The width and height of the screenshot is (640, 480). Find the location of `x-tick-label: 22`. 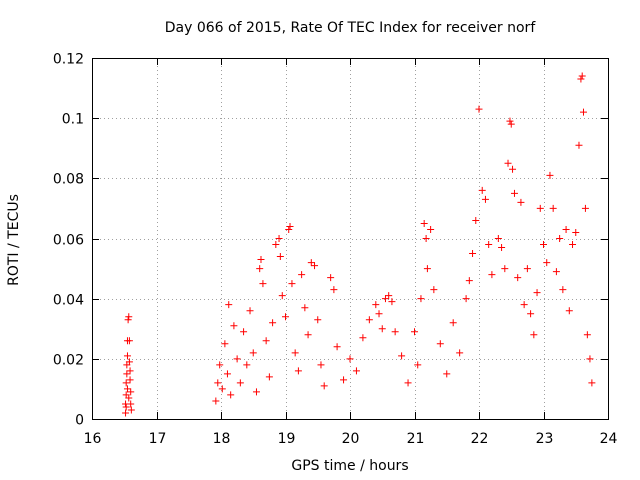

x-tick-label: 22 is located at coordinates (480, 439).